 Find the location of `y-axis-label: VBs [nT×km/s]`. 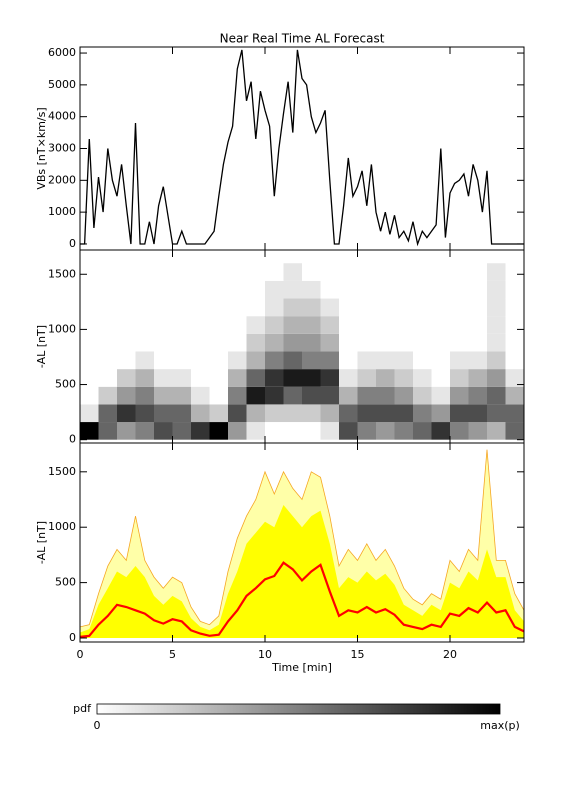

y-axis-label: VBs [nT×km/s] is located at coordinates (41, 148).